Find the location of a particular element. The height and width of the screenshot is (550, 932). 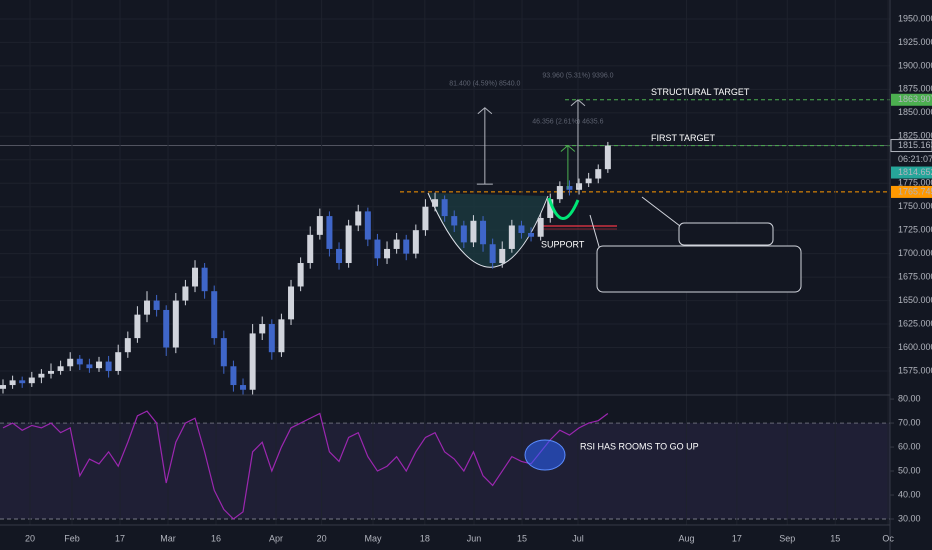

handle-curve is located at coordinates (563, 208).